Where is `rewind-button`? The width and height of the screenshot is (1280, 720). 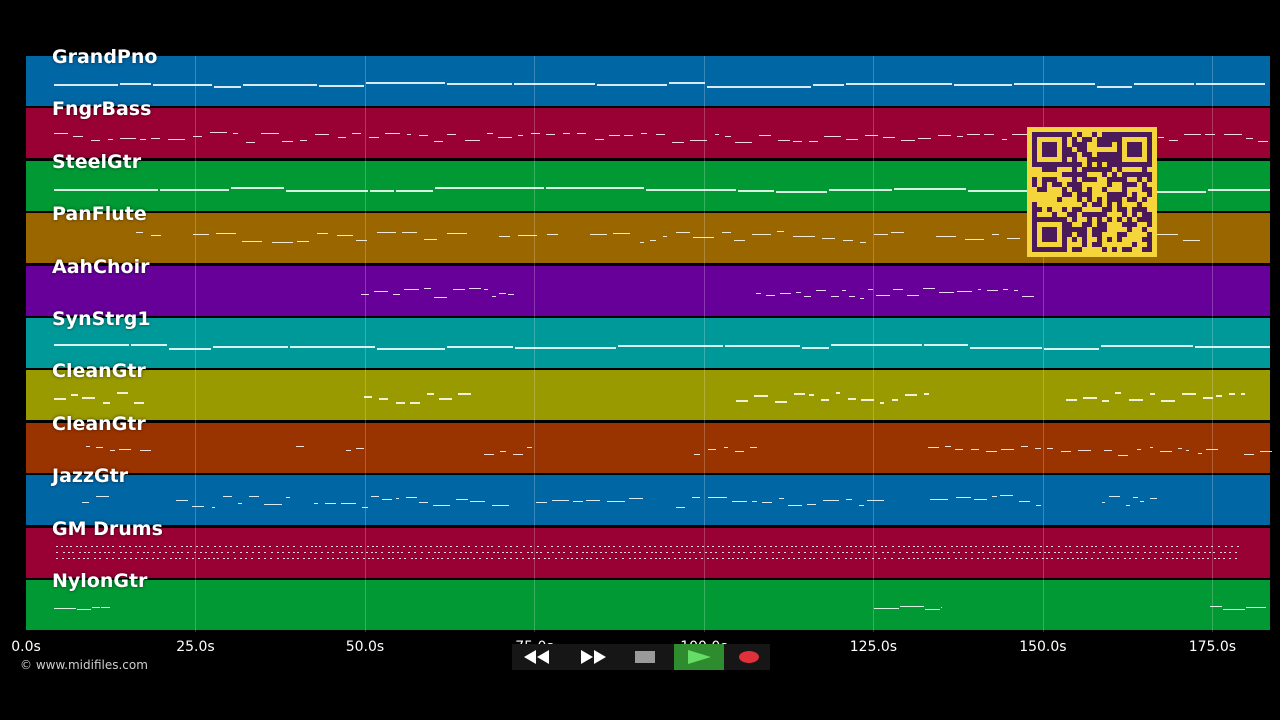
rewind-button is located at coordinates (537, 657).